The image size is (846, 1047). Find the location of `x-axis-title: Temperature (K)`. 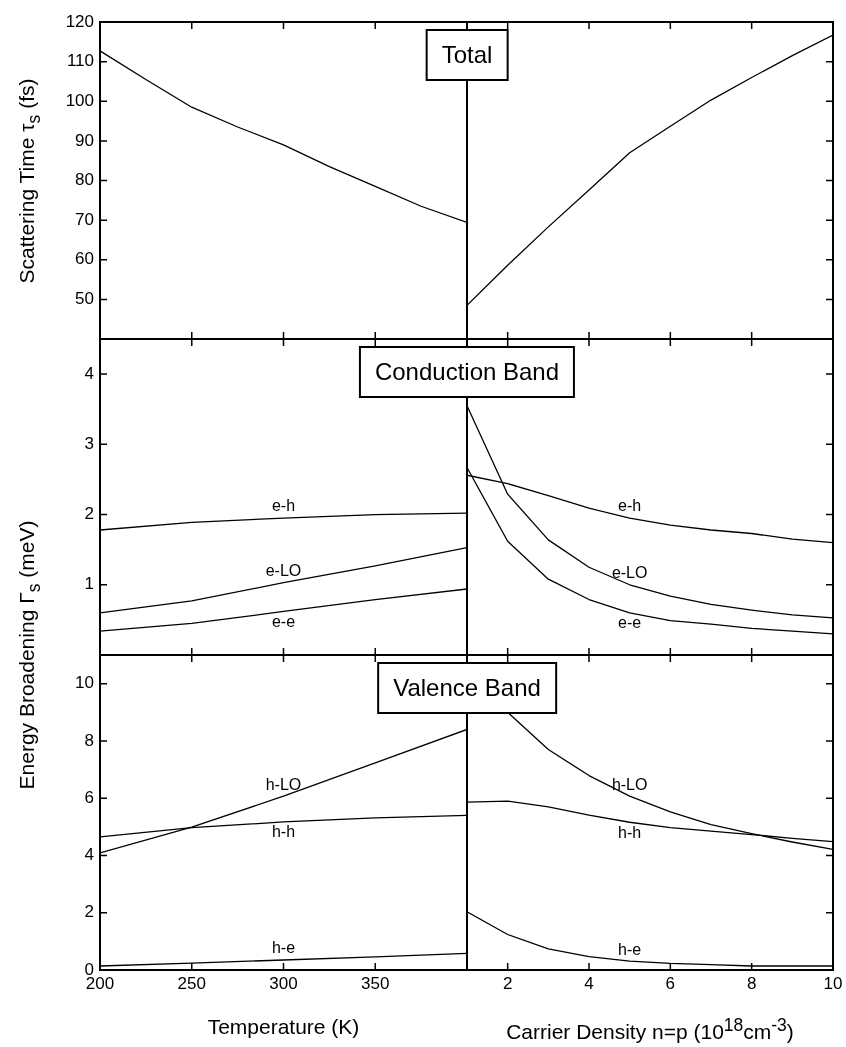

x-axis-title: Temperature (K) is located at coordinates (283, 1027).